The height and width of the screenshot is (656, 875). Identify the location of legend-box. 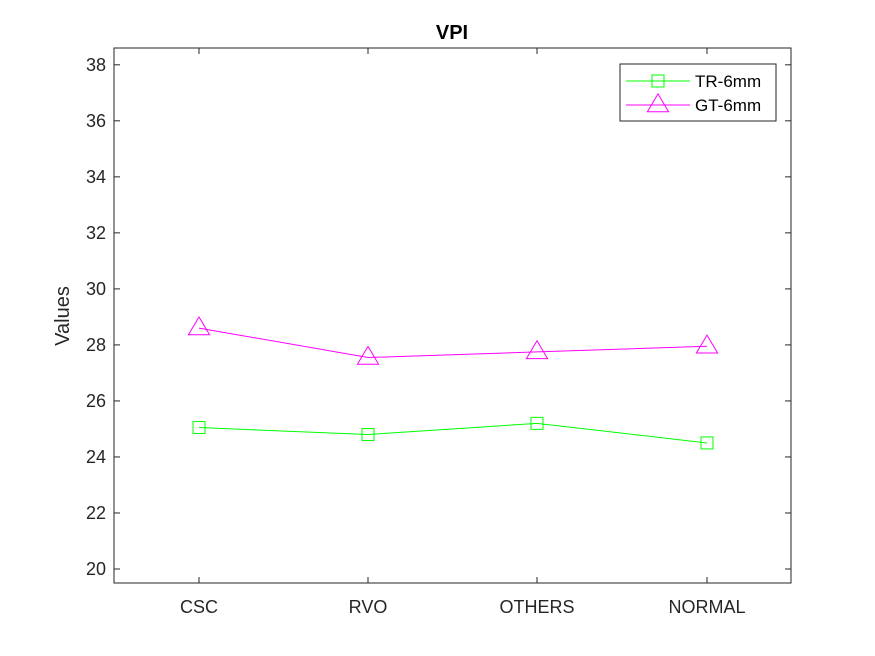
(698, 92).